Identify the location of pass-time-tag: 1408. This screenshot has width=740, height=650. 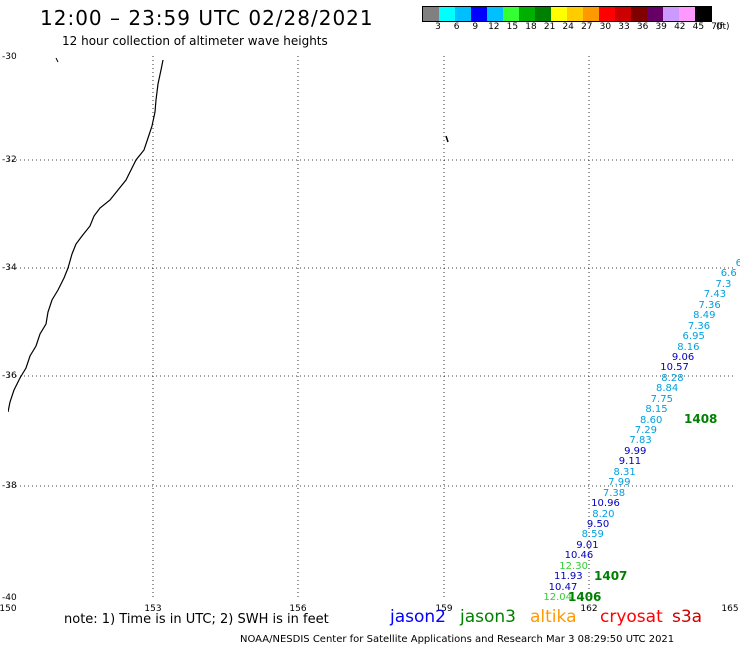
(701, 419).